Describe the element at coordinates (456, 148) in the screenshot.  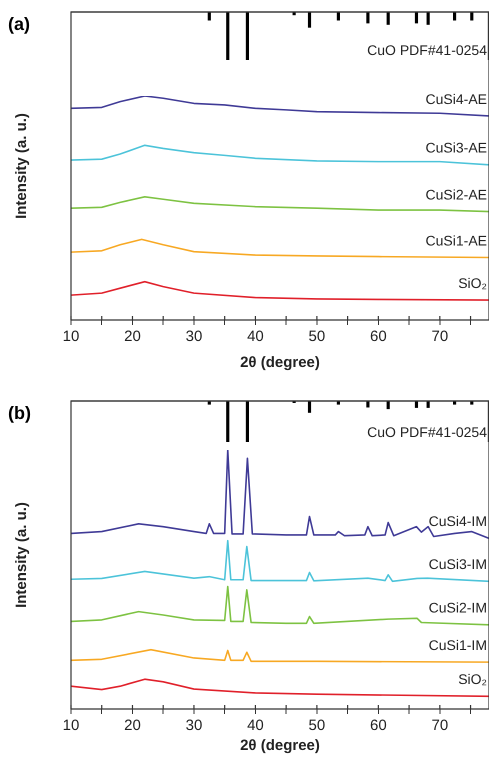
I see `series-label: CuSi3-AE` at that location.